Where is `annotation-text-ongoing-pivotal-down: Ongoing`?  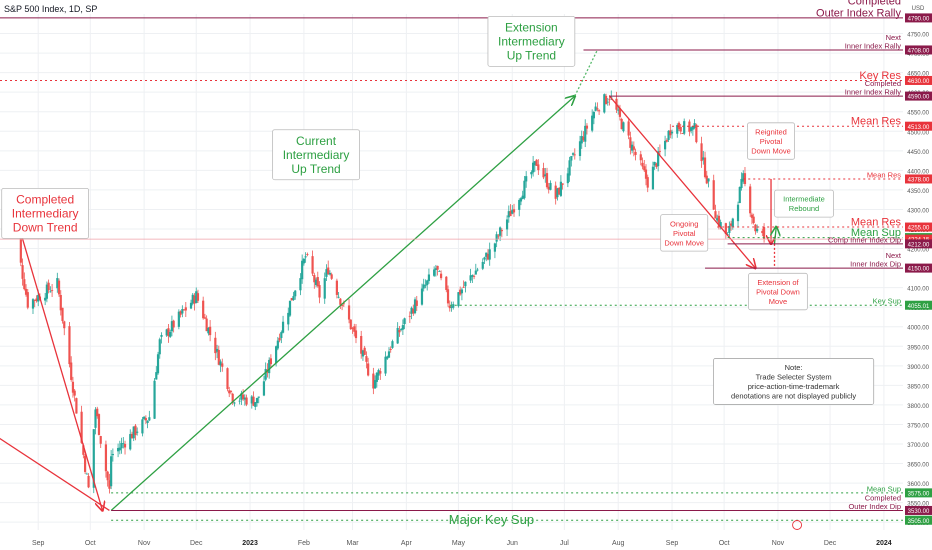 annotation-text-ongoing-pivotal-down: Ongoing is located at coordinates (684, 223).